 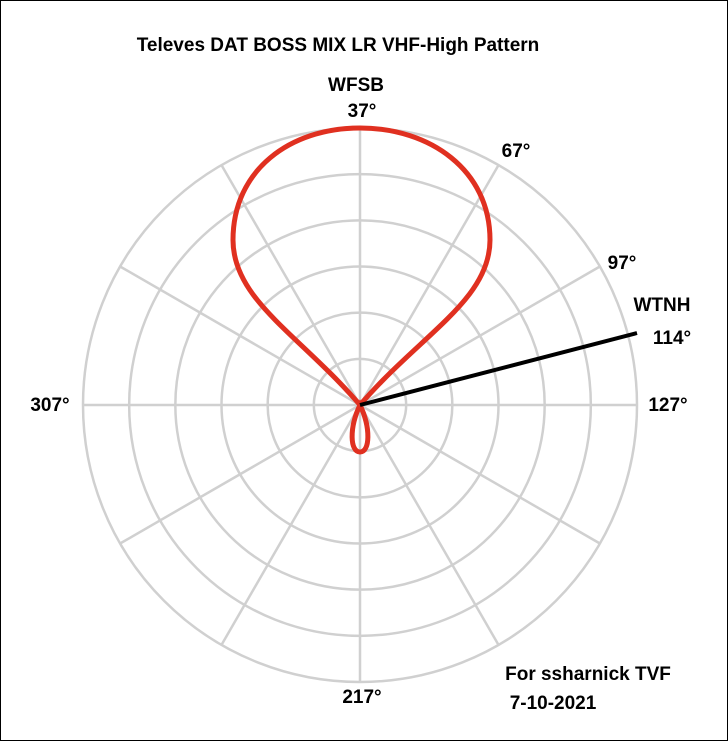 I want to click on footer-date: 7-10-2021, so click(x=553, y=703).